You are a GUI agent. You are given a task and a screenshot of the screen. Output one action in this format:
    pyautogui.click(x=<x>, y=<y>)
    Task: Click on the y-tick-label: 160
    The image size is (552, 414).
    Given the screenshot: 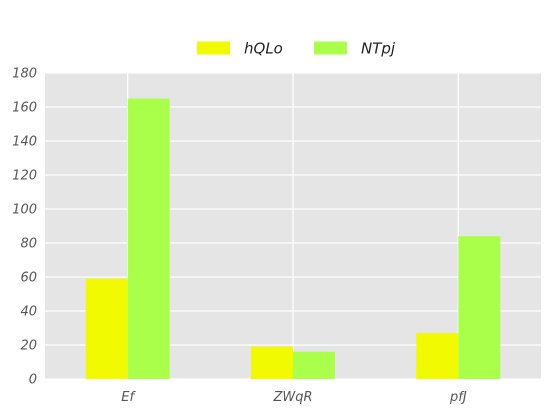 What is the action you would take?
    pyautogui.click(x=24, y=108)
    